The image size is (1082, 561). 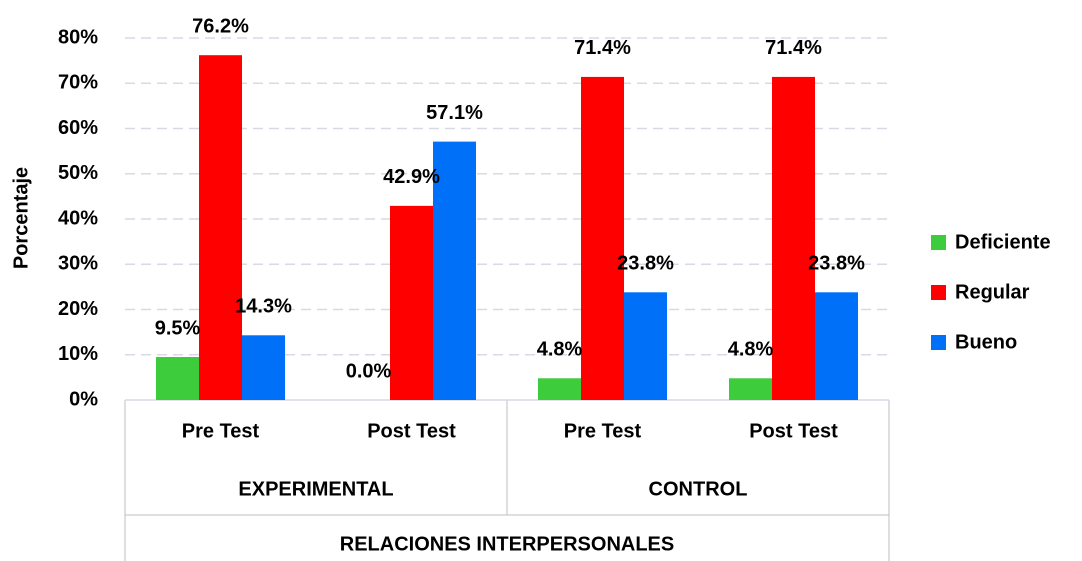 What do you see at coordinates (78, 264) in the screenshot?
I see `y-tick-label: 30%` at bounding box center [78, 264].